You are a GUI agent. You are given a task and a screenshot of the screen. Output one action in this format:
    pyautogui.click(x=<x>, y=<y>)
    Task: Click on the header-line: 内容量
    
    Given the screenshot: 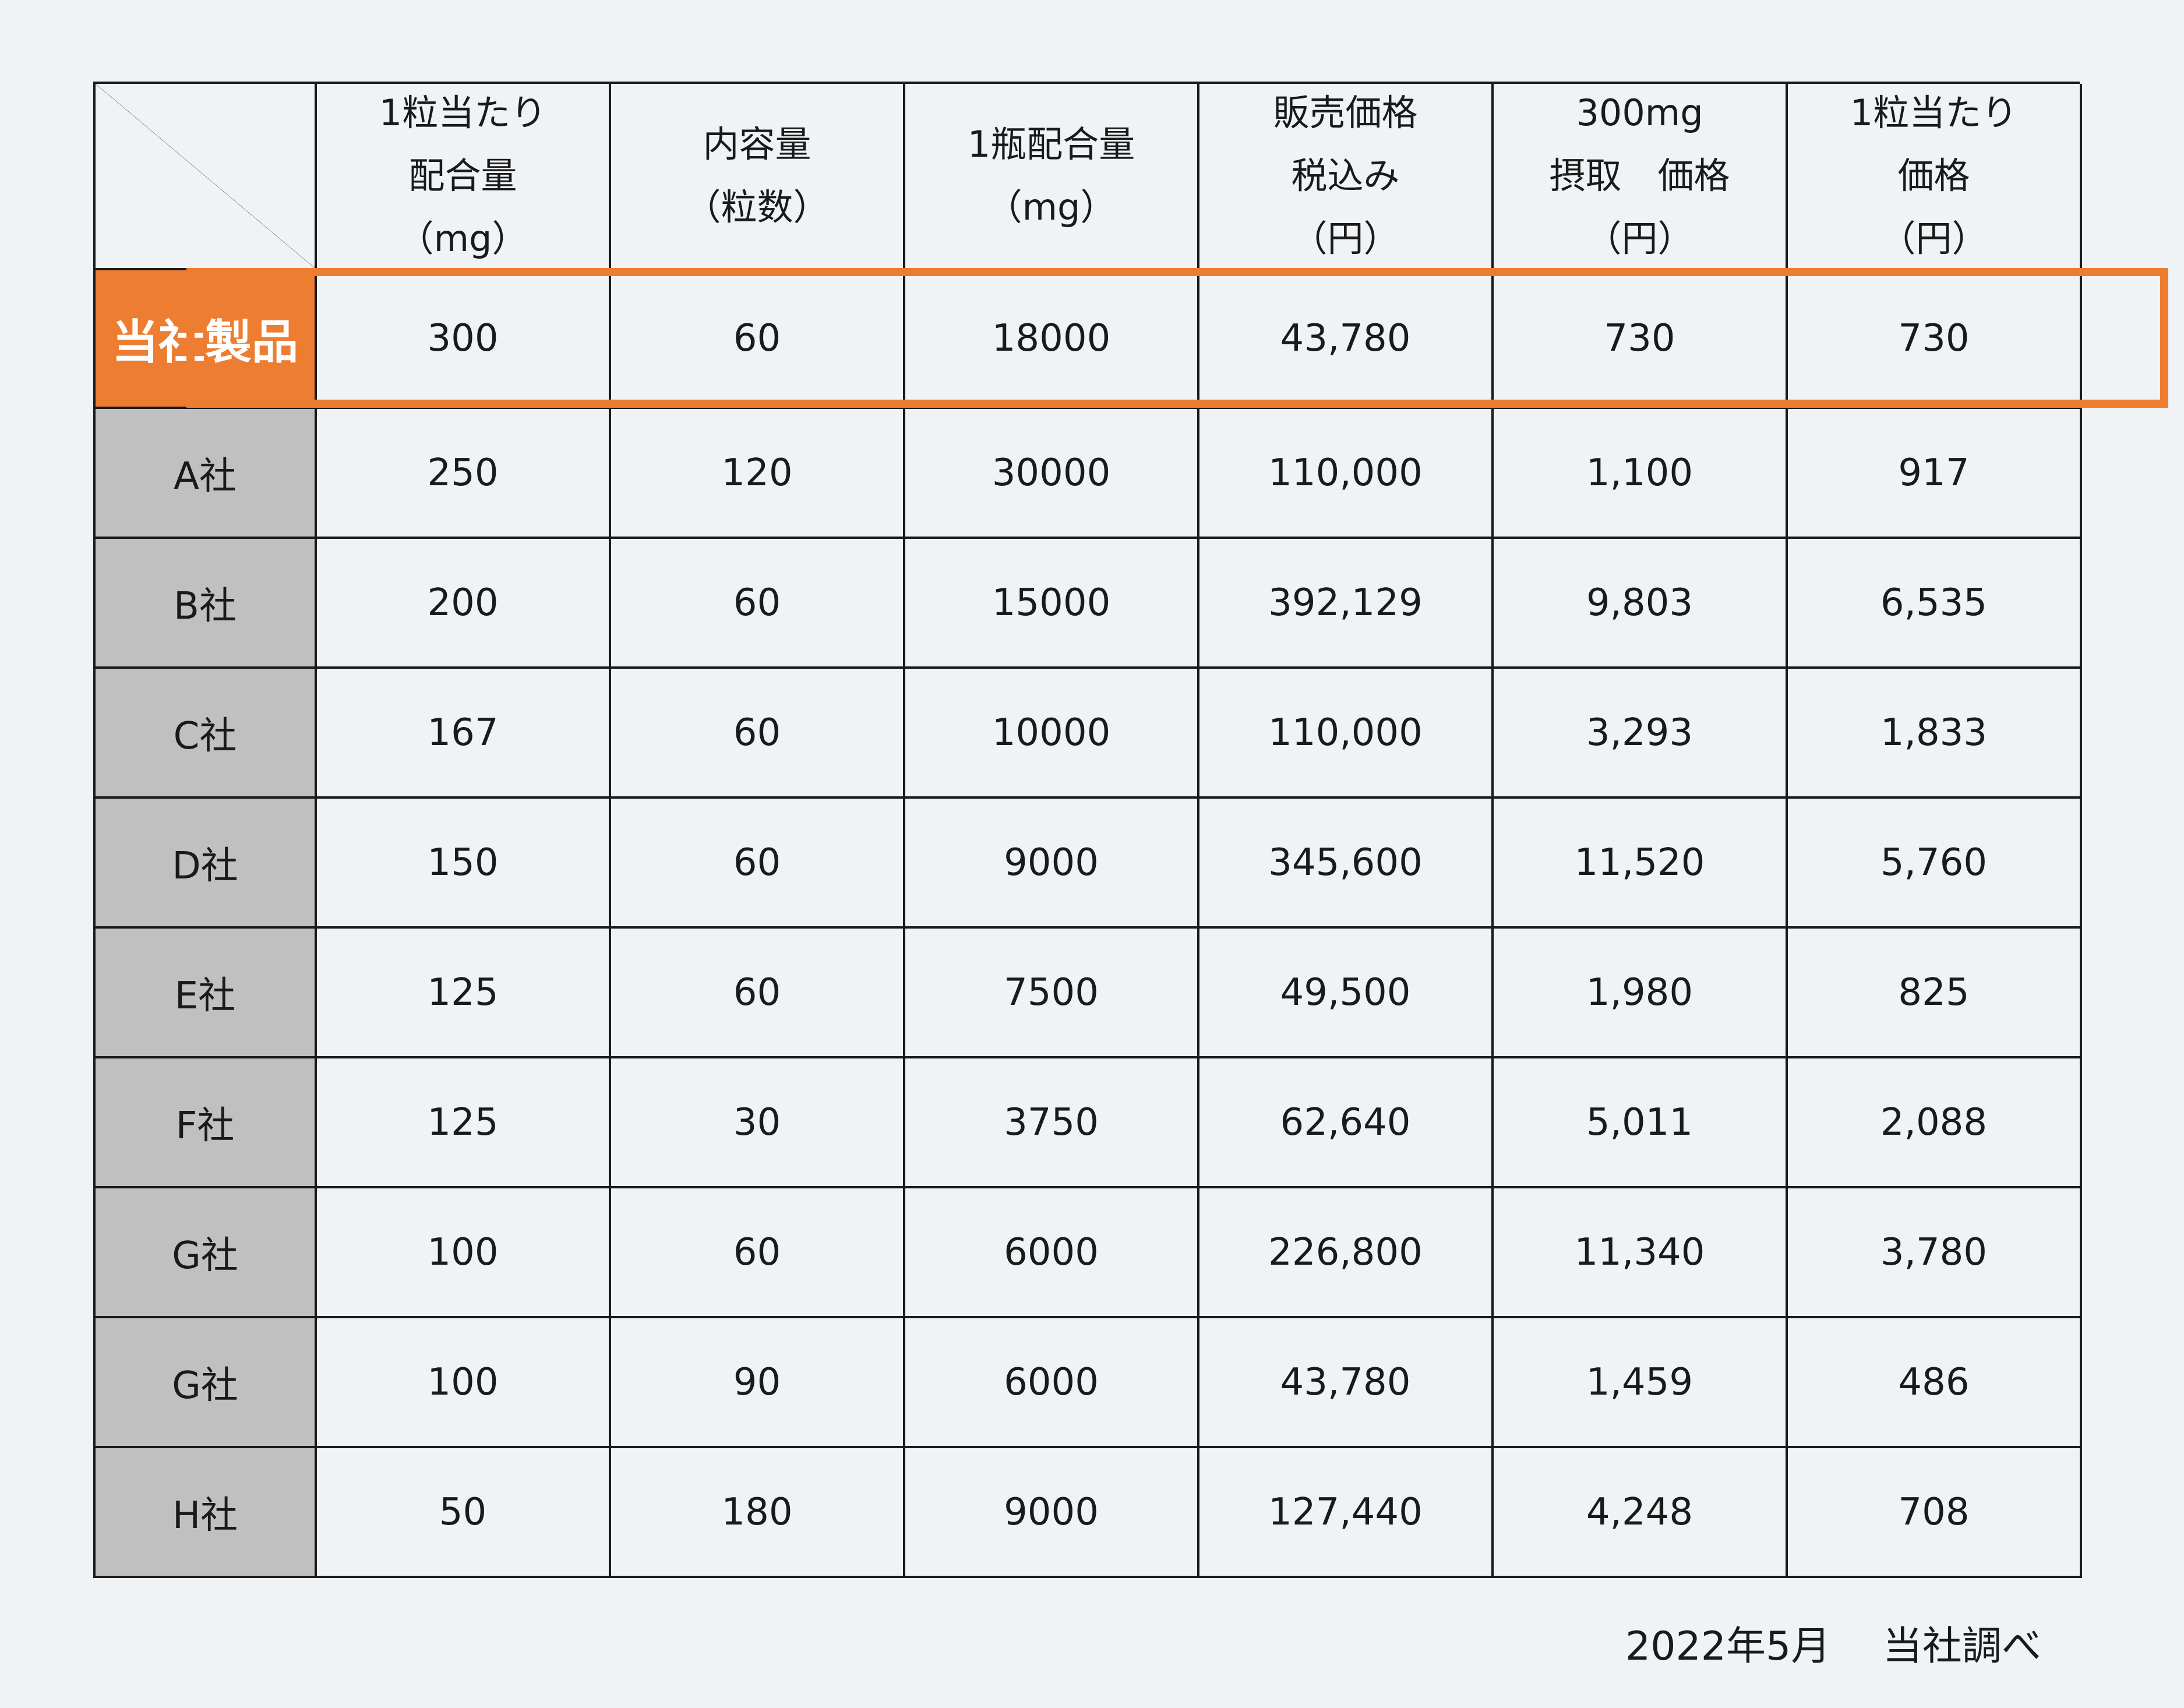 What is the action you would take?
    pyautogui.click(x=757, y=144)
    